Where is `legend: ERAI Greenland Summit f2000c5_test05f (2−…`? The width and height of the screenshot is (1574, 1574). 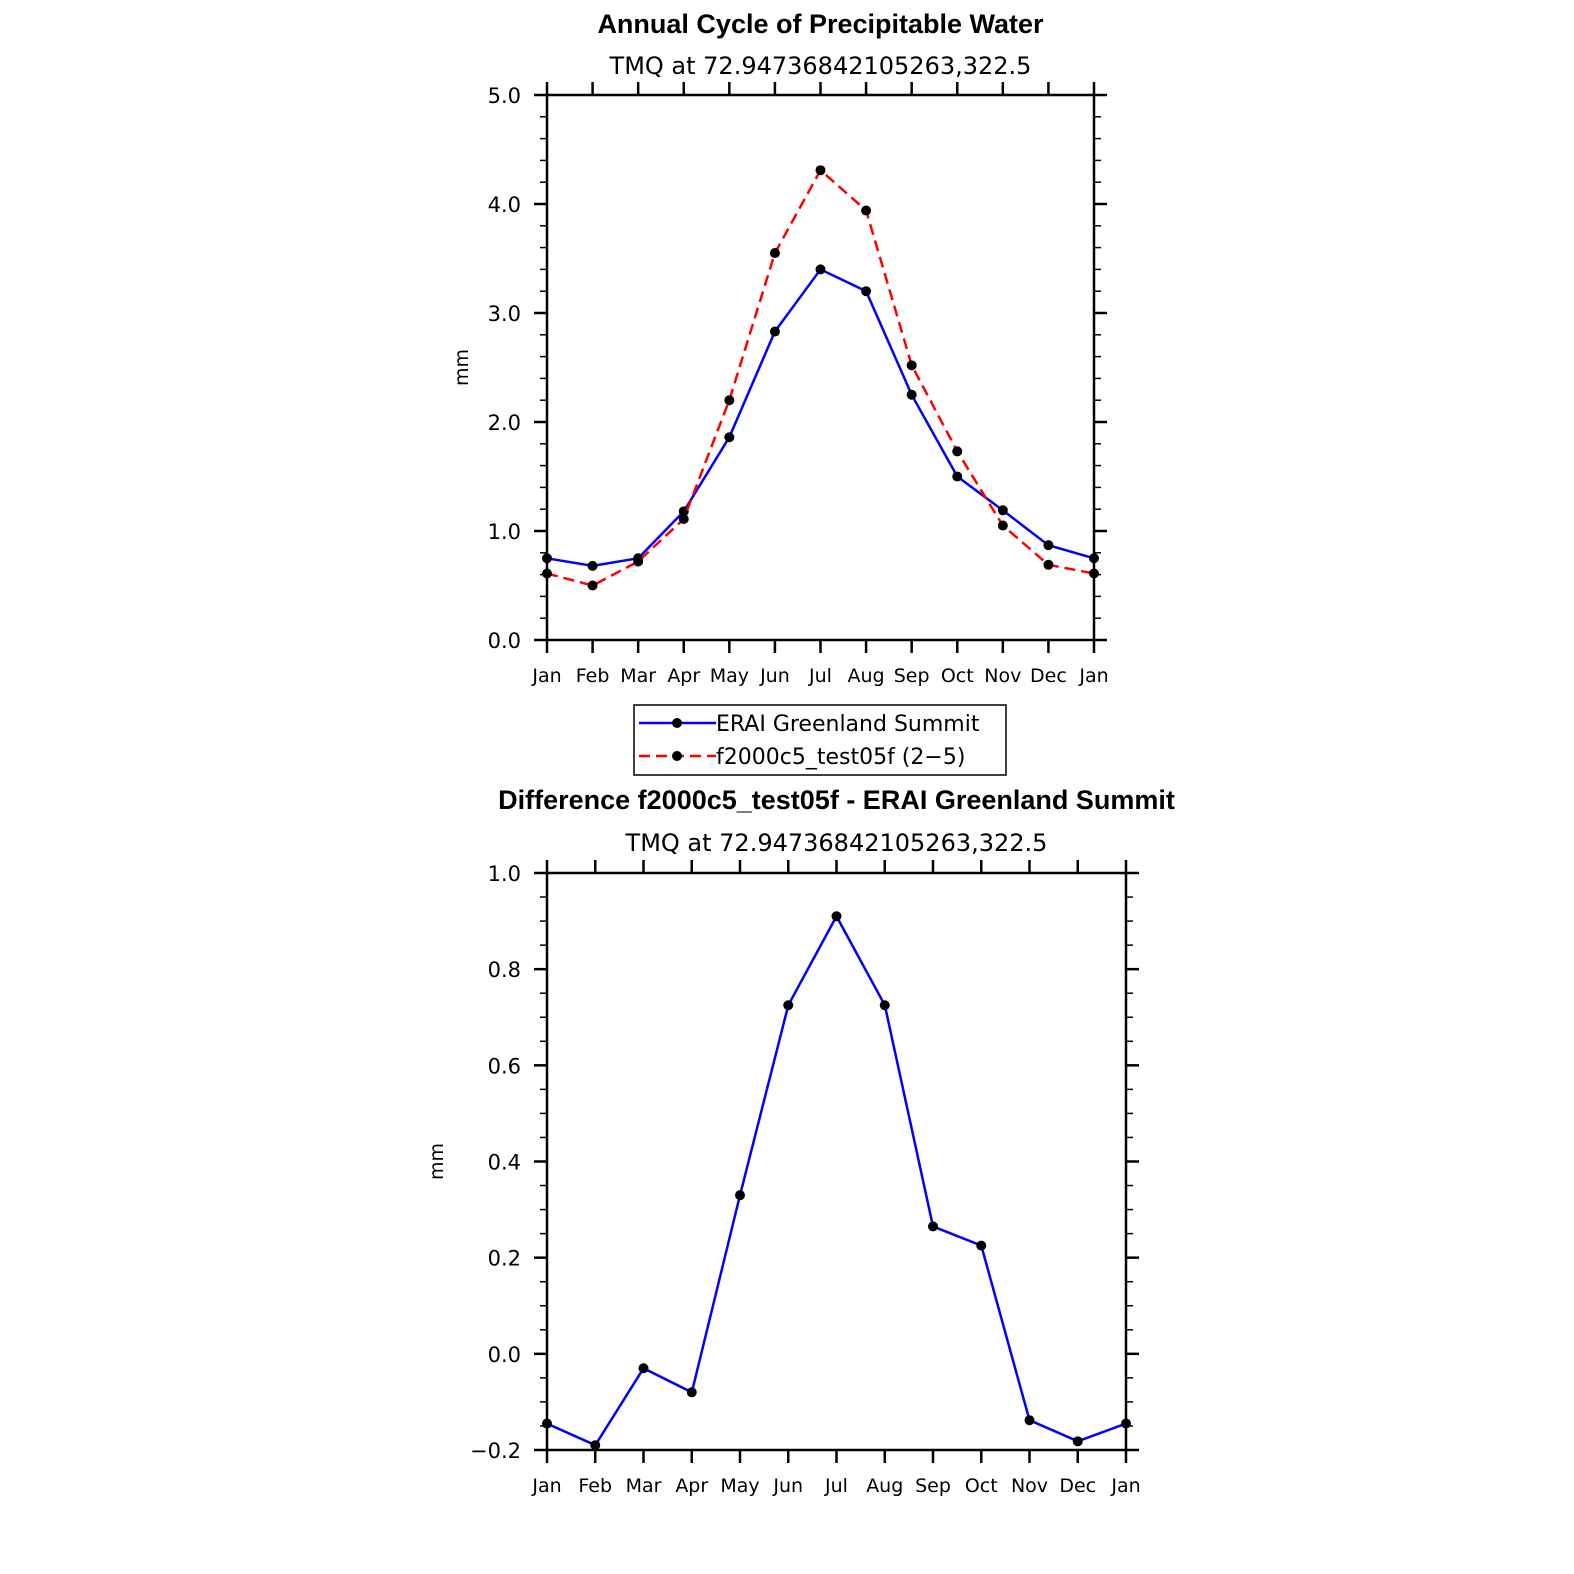
legend: ERAI Greenland Summit f2000c5_test05f (2−… is located at coordinates (820, 740).